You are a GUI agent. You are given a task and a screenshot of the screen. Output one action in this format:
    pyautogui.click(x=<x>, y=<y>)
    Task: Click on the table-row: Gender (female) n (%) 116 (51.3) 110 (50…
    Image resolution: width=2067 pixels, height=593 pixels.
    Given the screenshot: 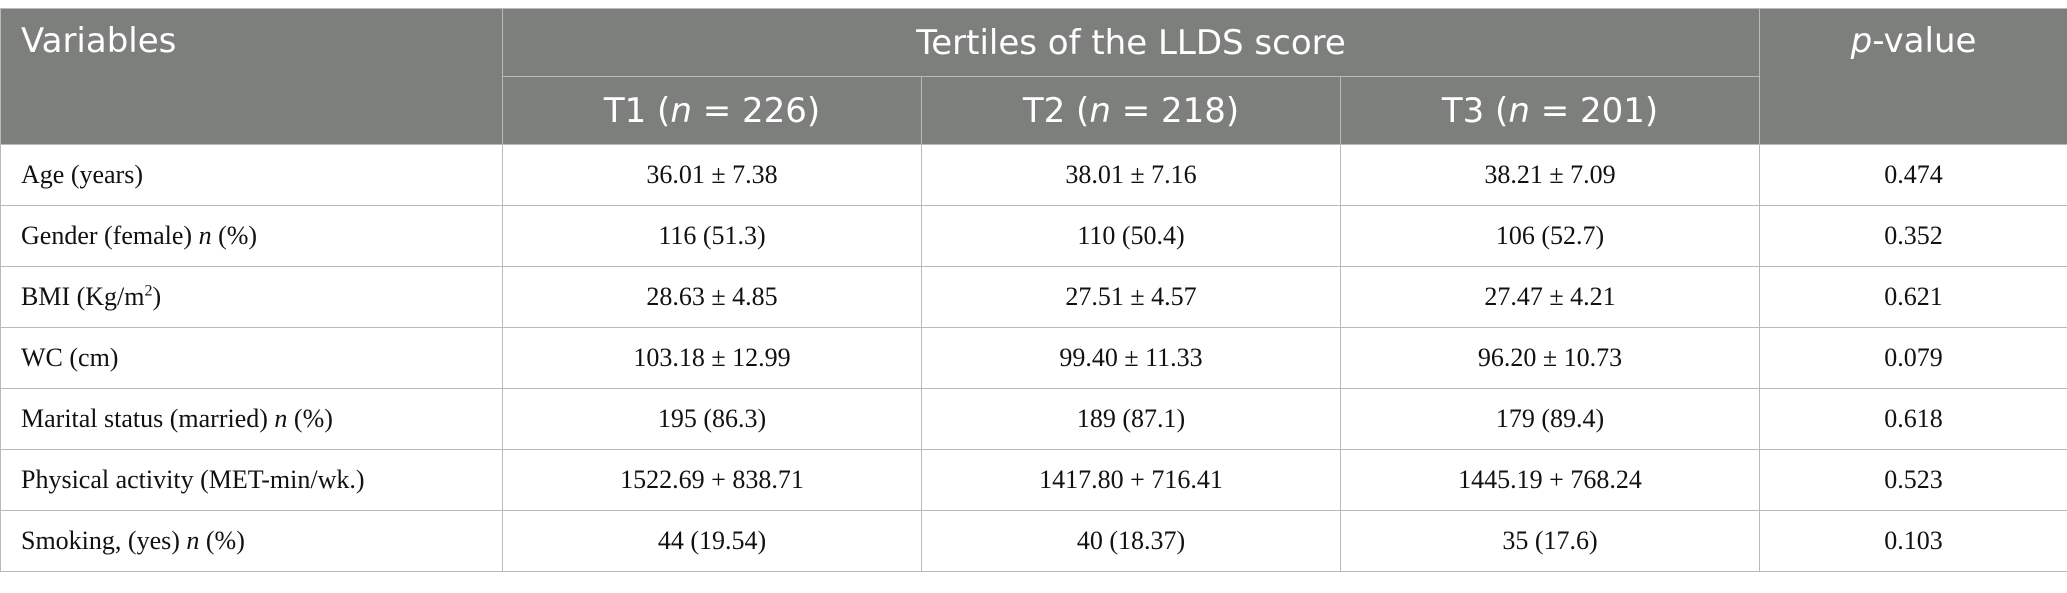 What is the action you would take?
    pyautogui.click(x=1033, y=236)
    